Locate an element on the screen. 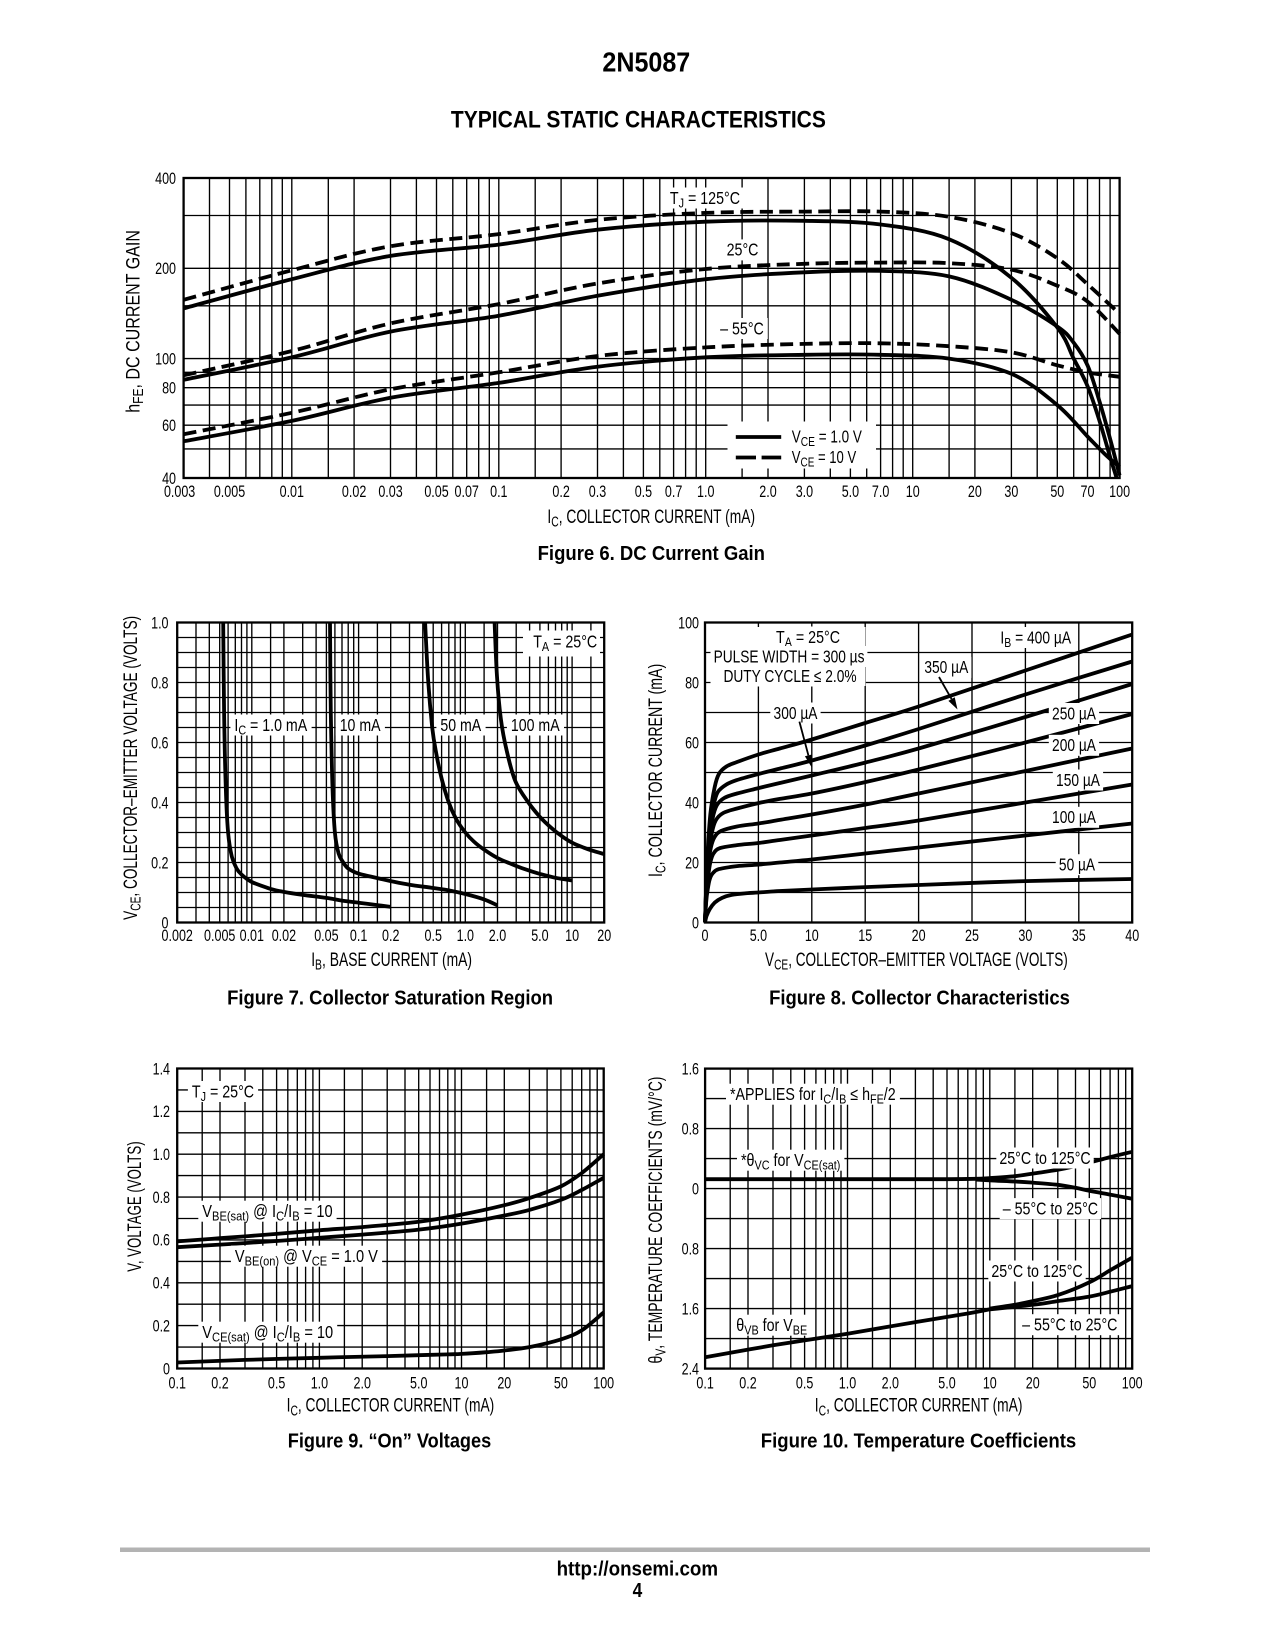 This screenshot has width=1275, height=1650. svg-text: IB, BASE CURRENT (mA) is located at coordinates (391, 961).